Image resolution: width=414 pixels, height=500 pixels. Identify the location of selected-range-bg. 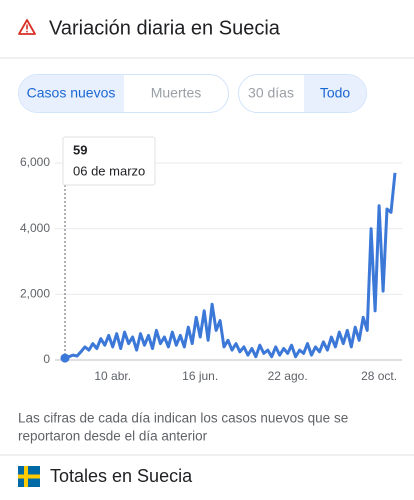
(335, 93).